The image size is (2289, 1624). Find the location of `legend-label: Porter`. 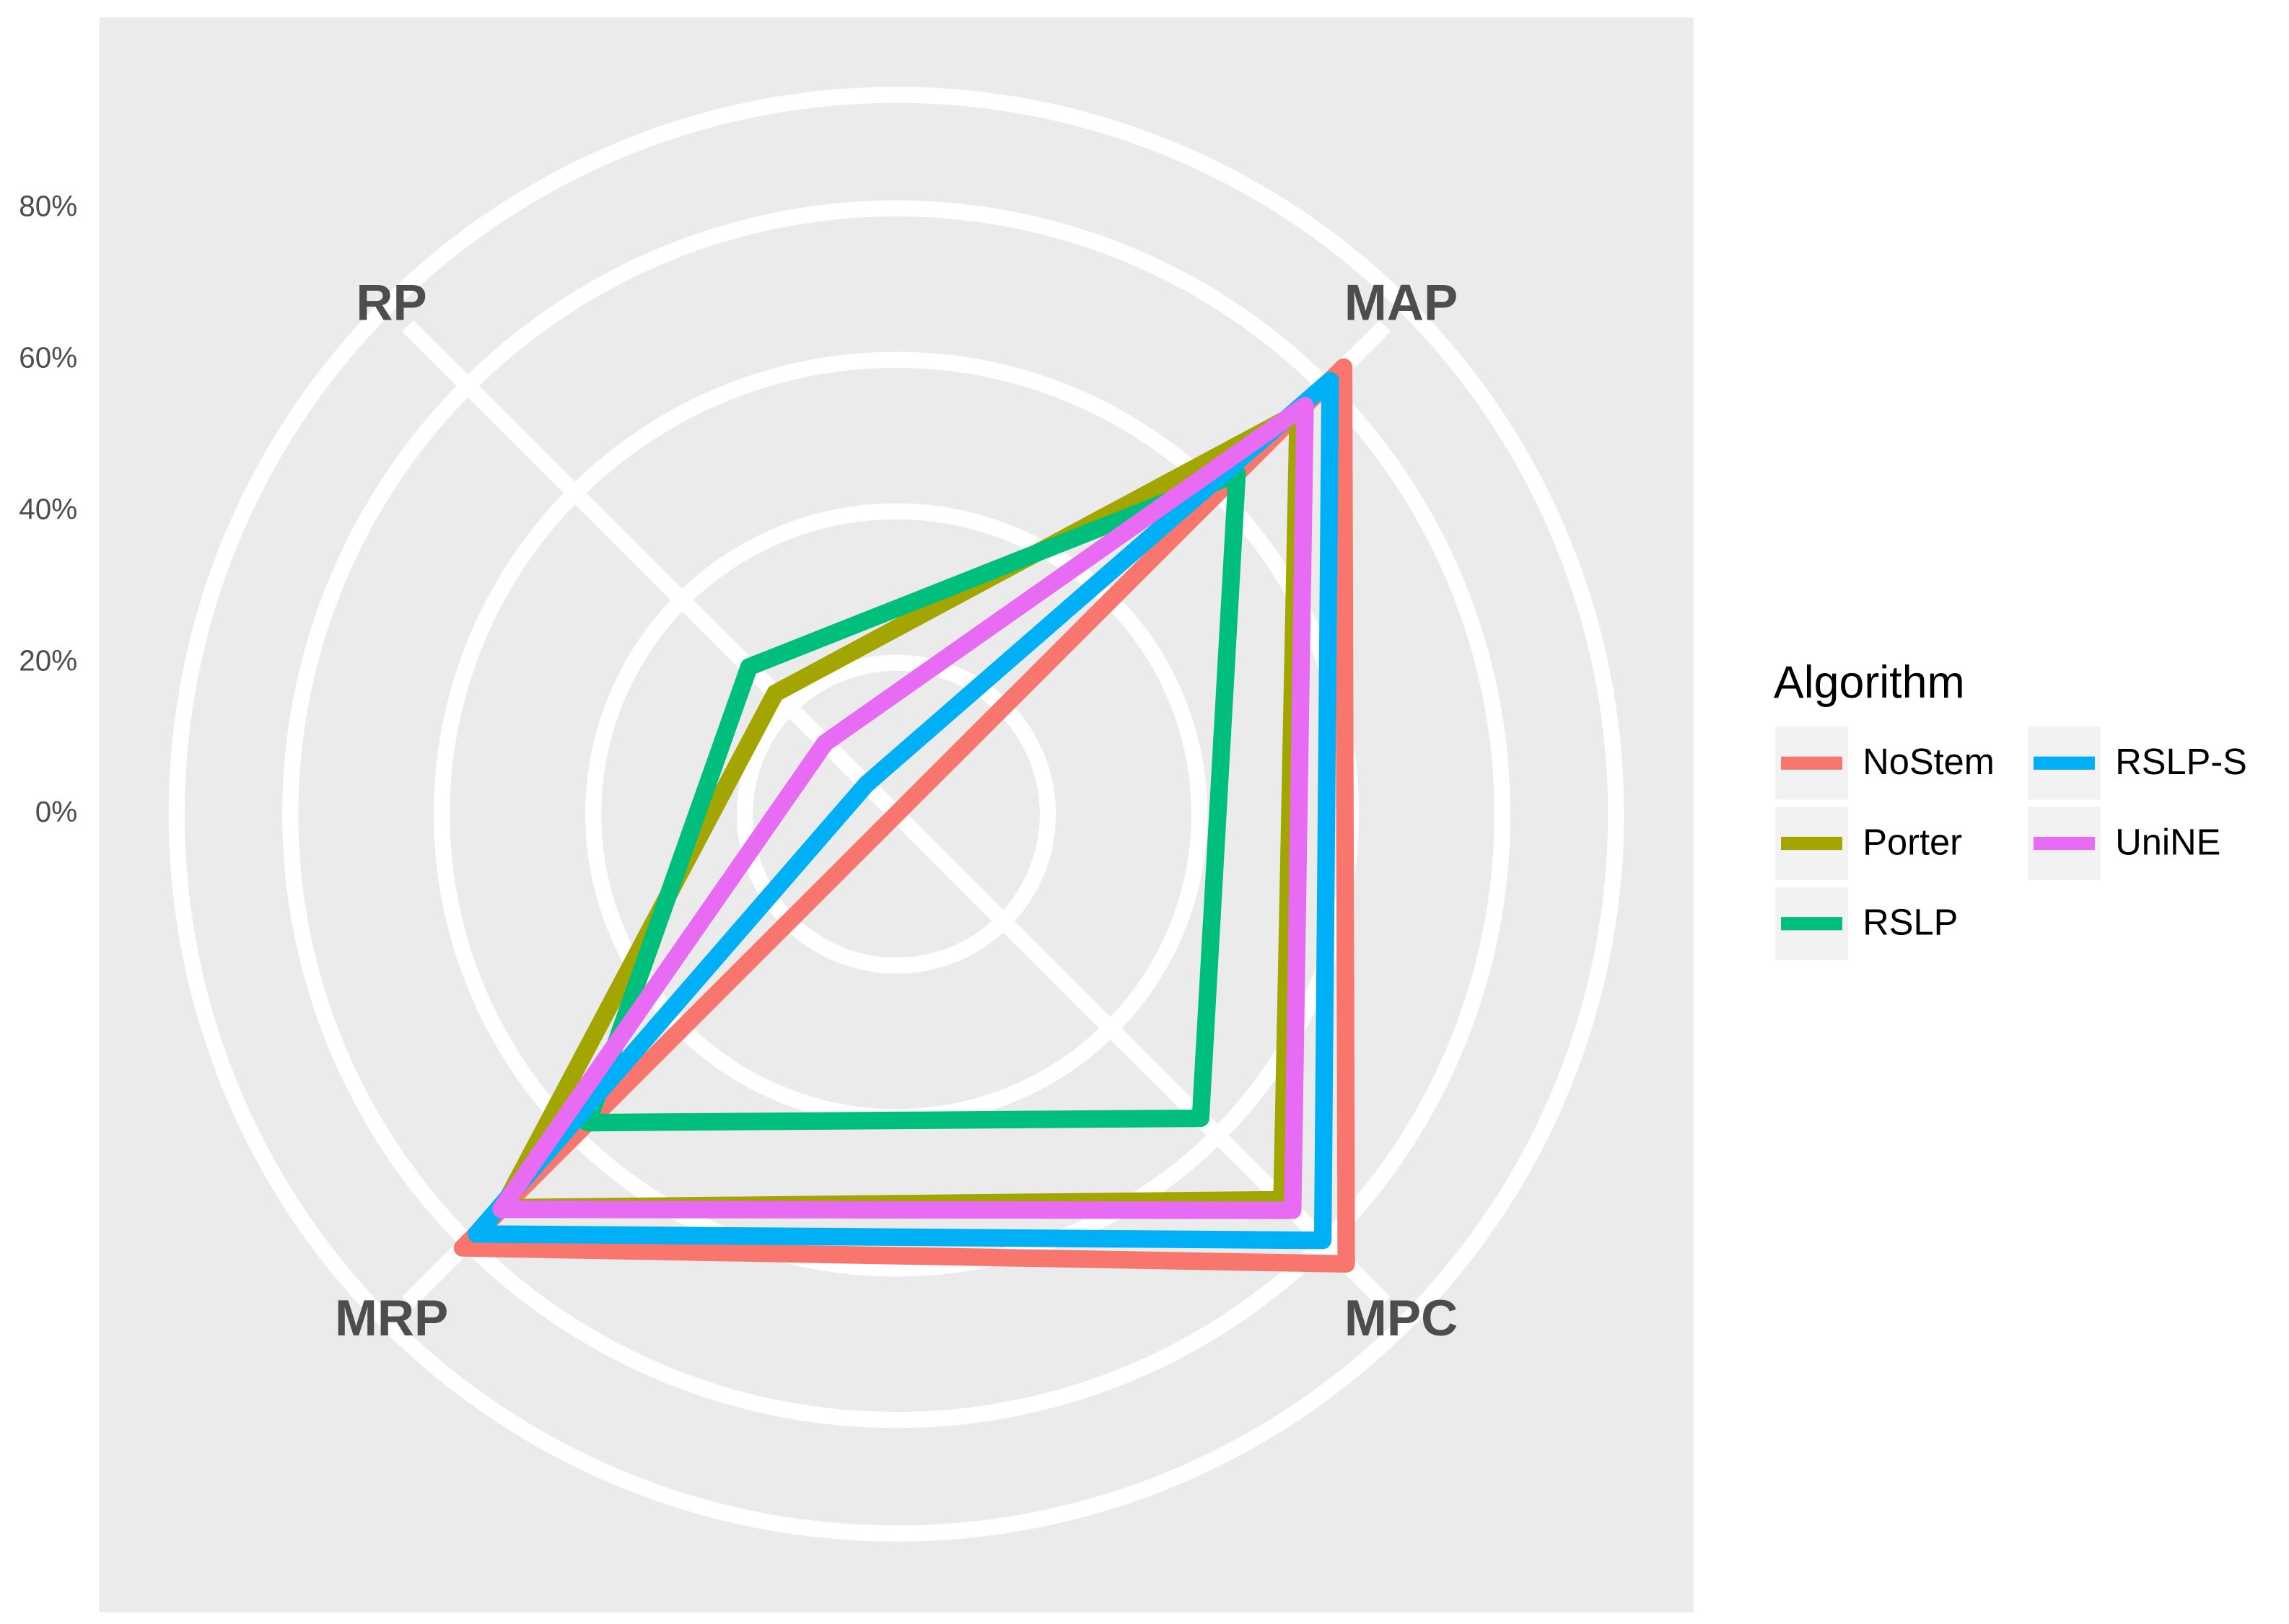

legend-label: Porter is located at coordinates (1912, 842).